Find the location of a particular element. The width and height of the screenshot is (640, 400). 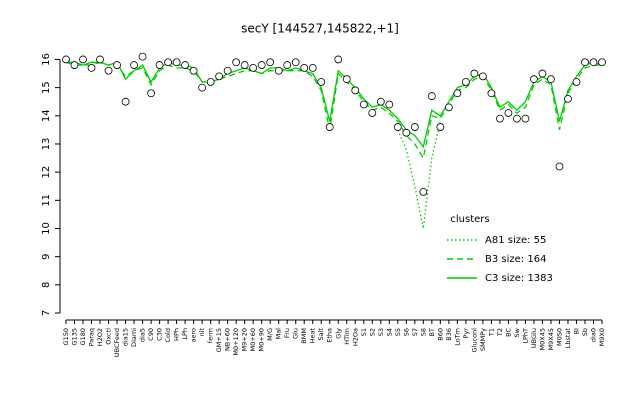

x-tick-label: S8 is located at coordinates (423, 332).